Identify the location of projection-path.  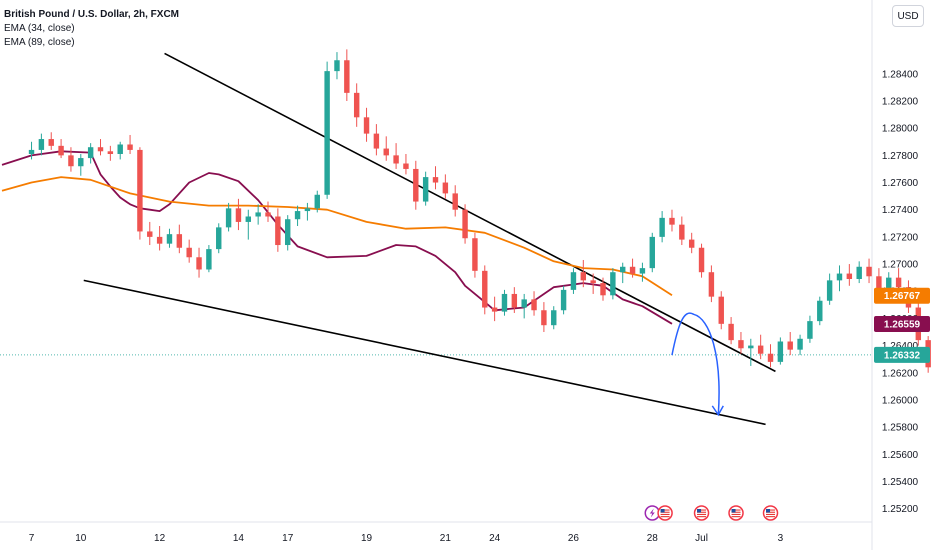
(695, 363).